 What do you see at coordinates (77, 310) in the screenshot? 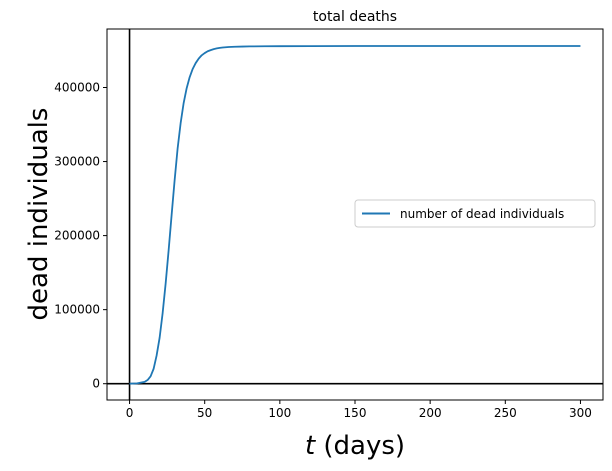
I see `y-tick-label: 100000` at bounding box center [77, 310].